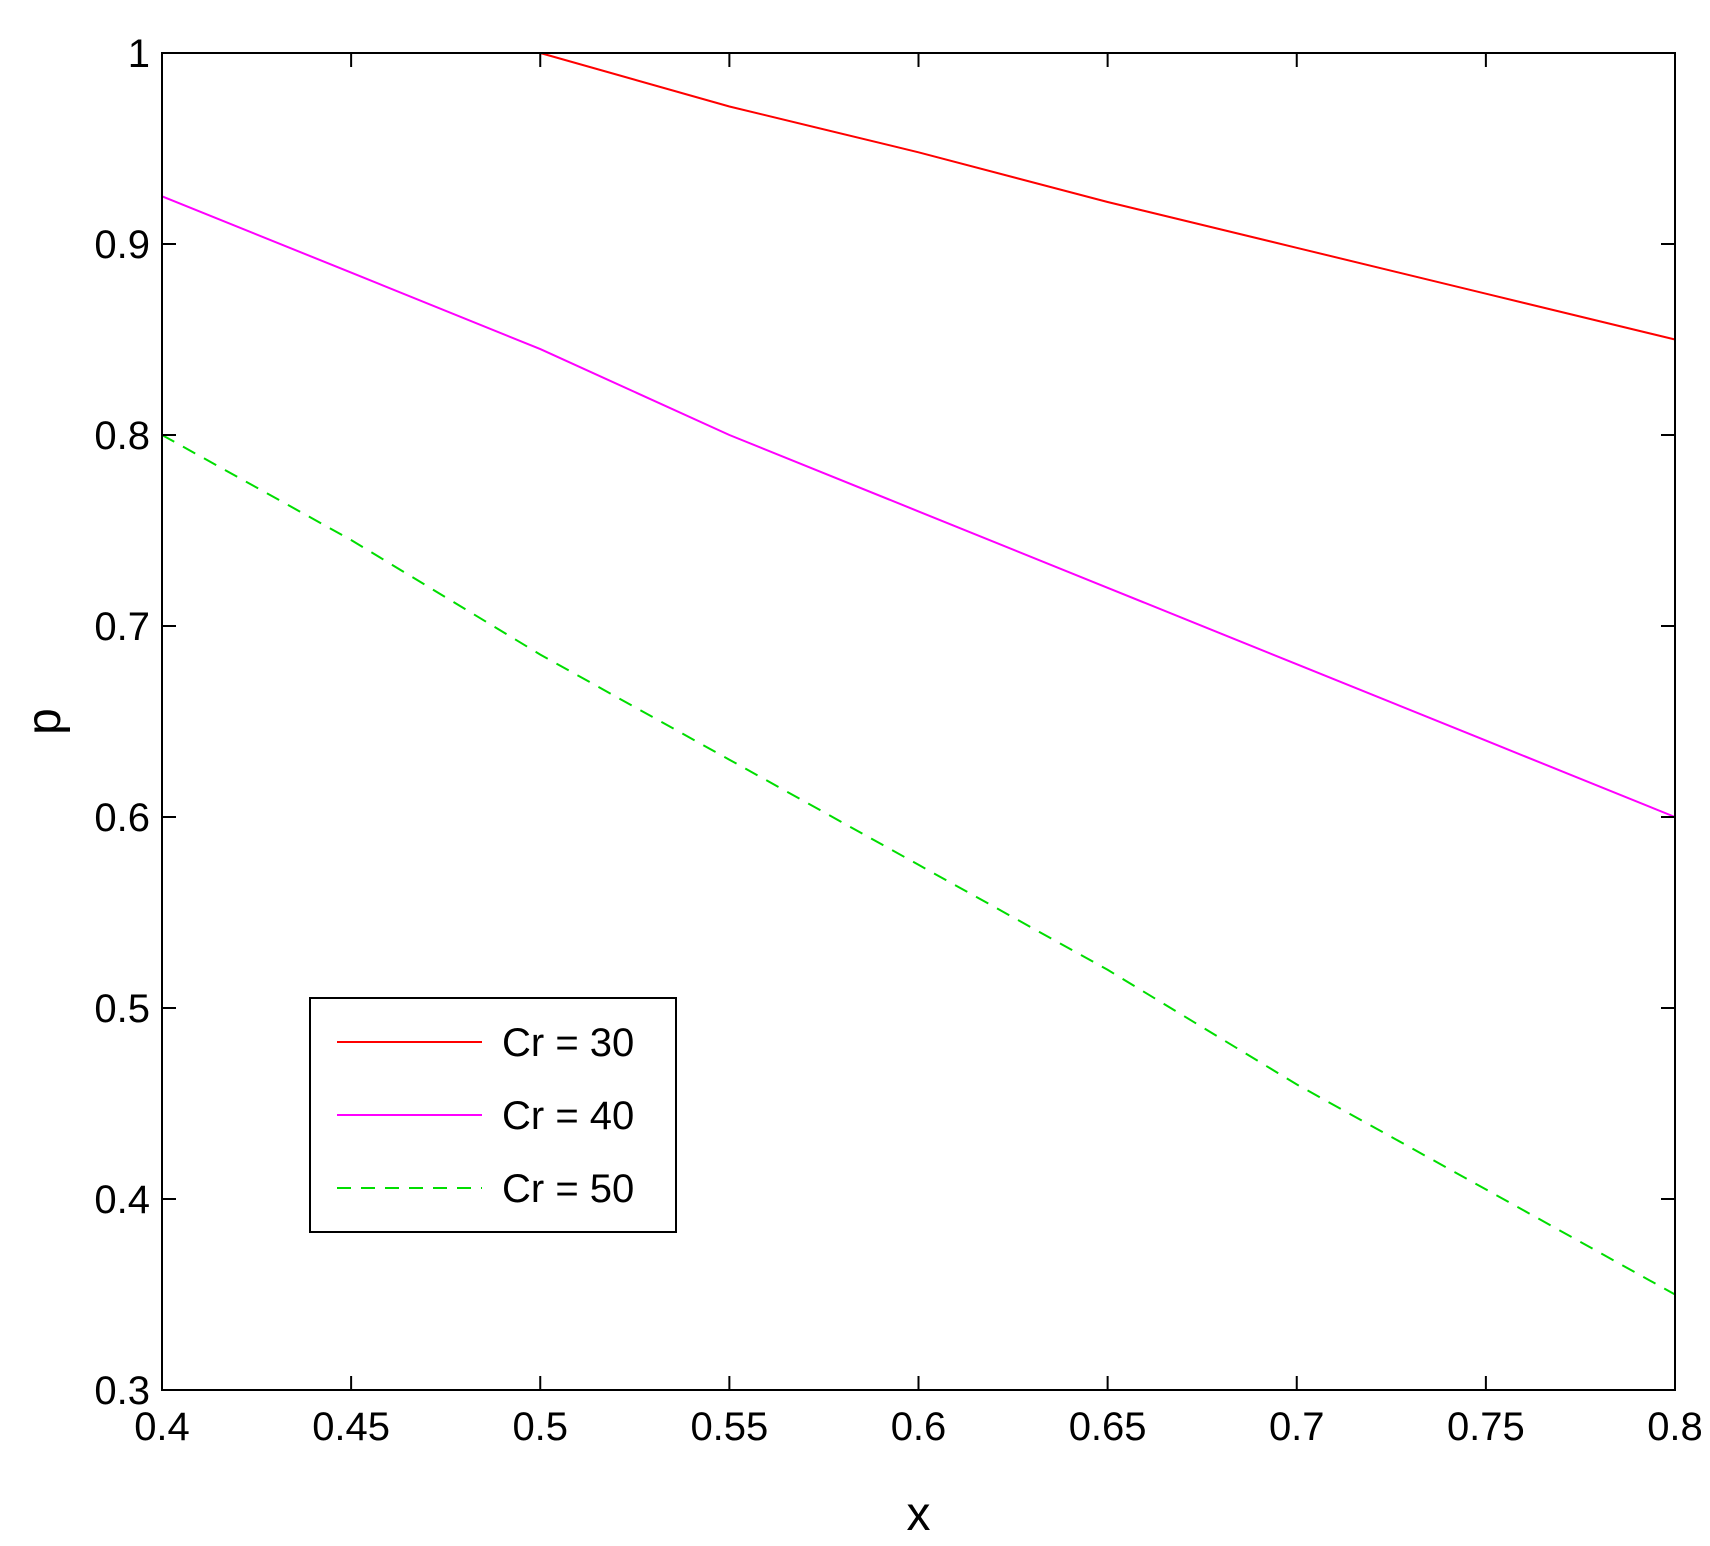  I want to click on y-tick-label: 0.7, so click(122, 627).